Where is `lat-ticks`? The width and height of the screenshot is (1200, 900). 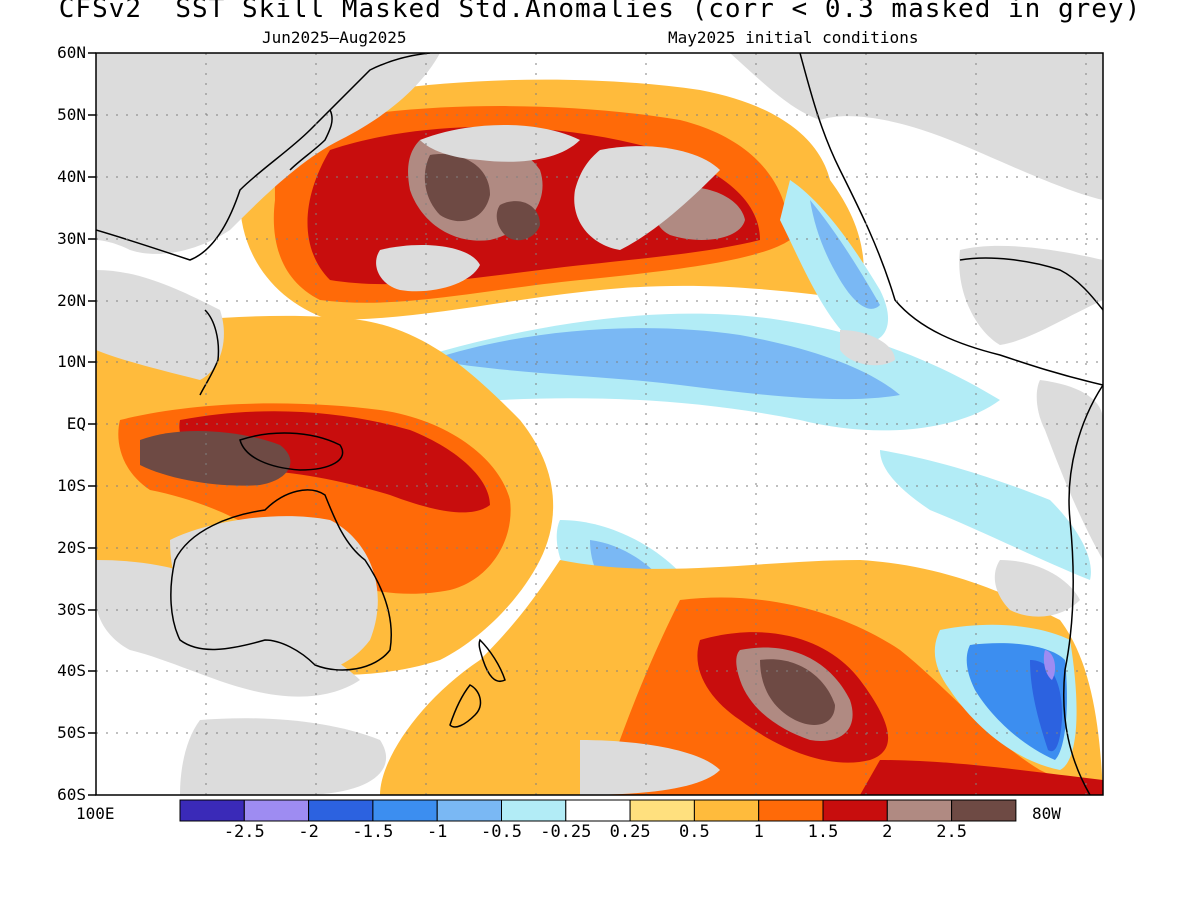
lat-ticks is located at coordinates (92, 424).